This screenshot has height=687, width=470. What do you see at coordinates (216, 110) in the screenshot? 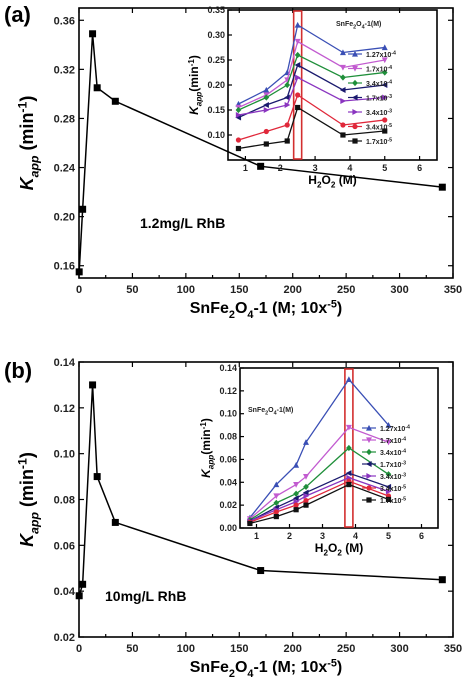
I see `inset-y-tick-label: 0.15` at bounding box center [216, 110].